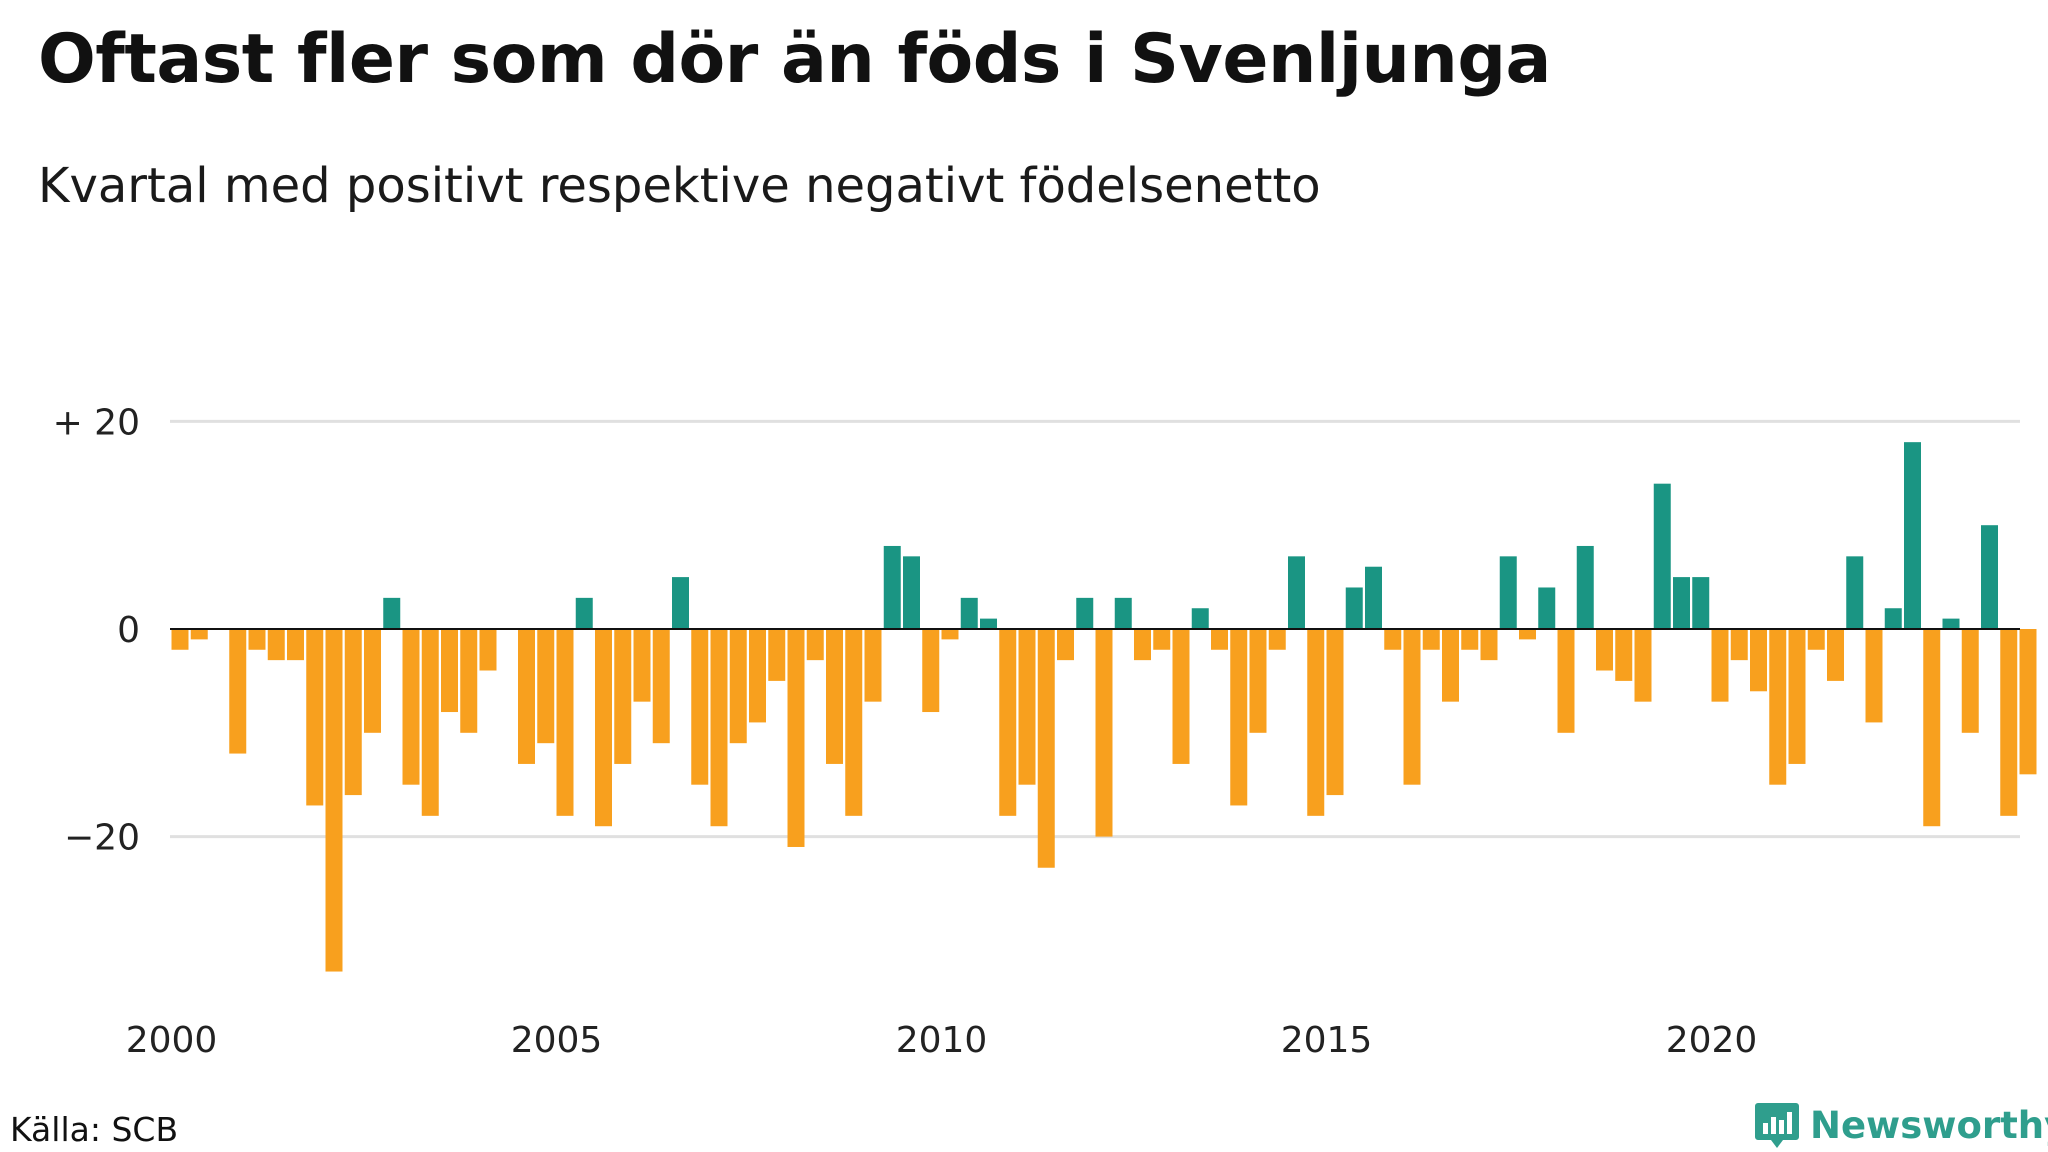  What do you see at coordinates (128, 630) in the screenshot?
I see `y-tick-label: 0` at bounding box center [128, 630].